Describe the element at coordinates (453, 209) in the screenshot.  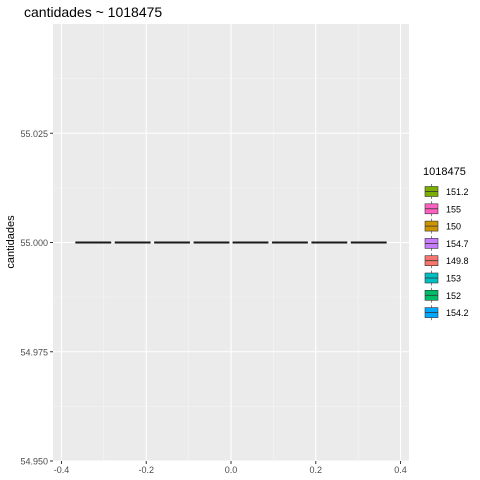
I see `legend-label-155: 155` at that location.